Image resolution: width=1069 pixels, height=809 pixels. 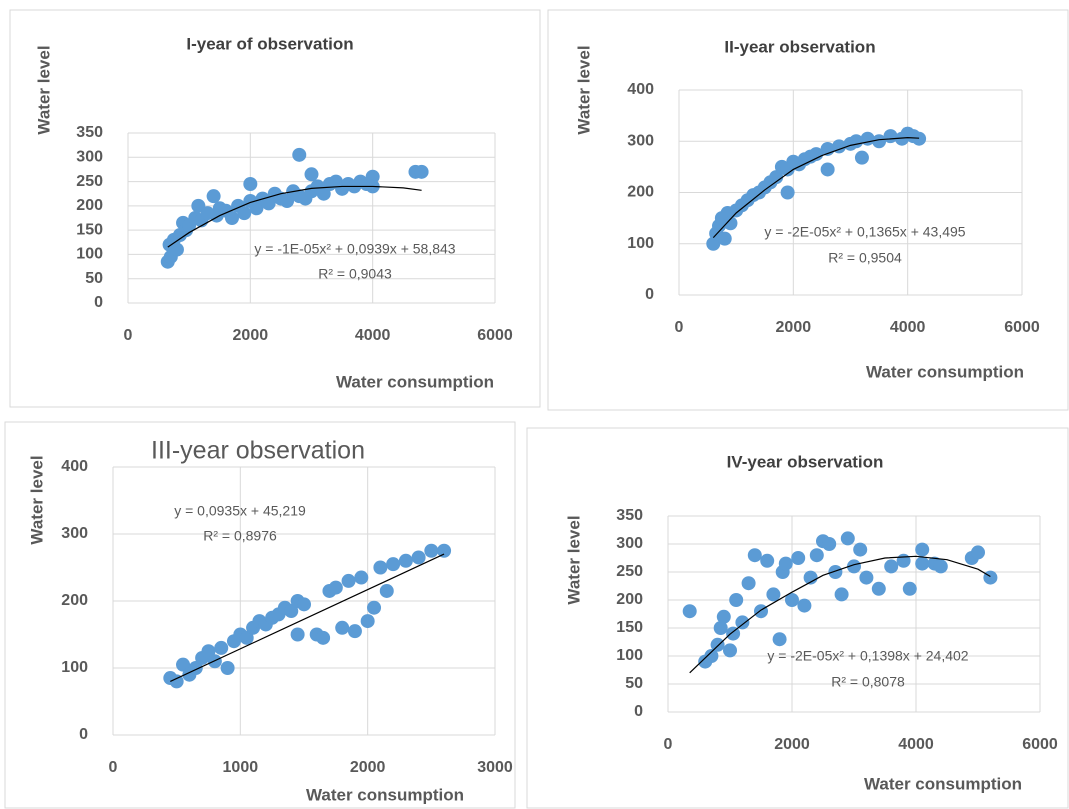 What do you see at coordinates (799, 46) in the screenshot?
I see `chart-title: II-year observation` at bounding box center [799, 46].